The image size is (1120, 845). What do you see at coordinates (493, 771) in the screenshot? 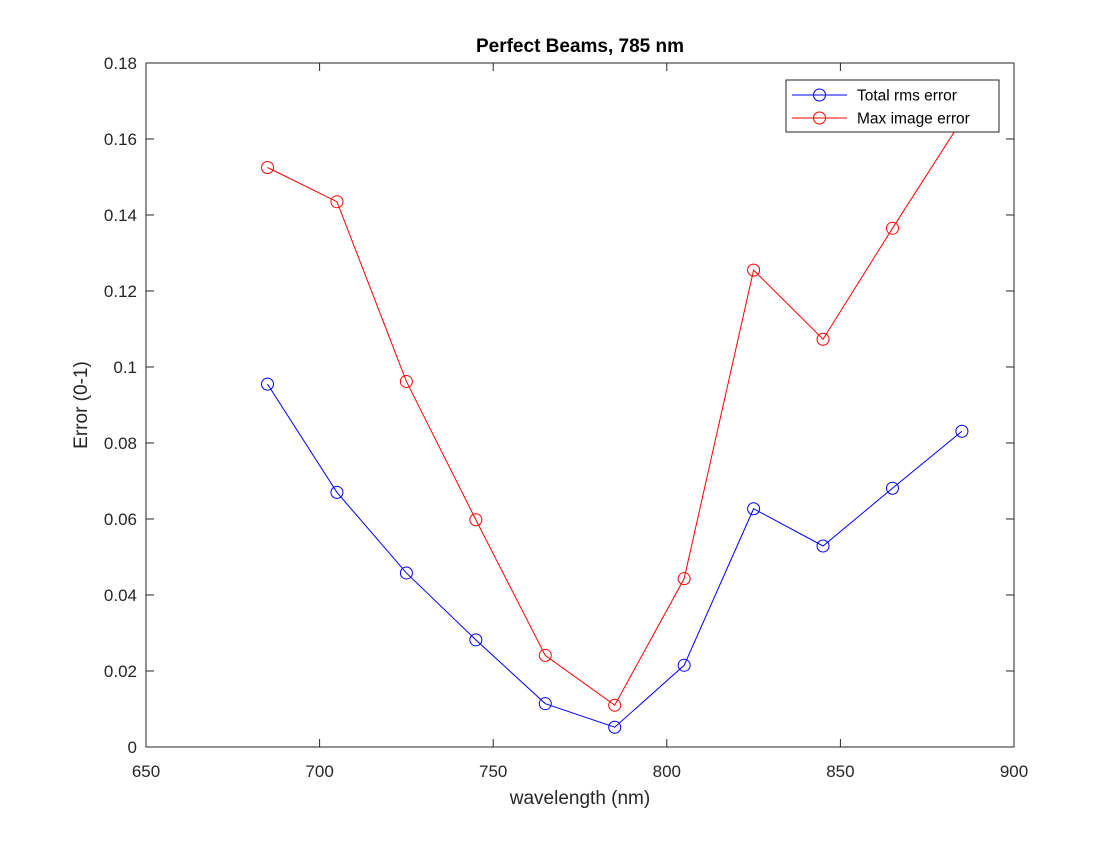
I see `x-tick-label: 750` at bounding box center [493, 771].